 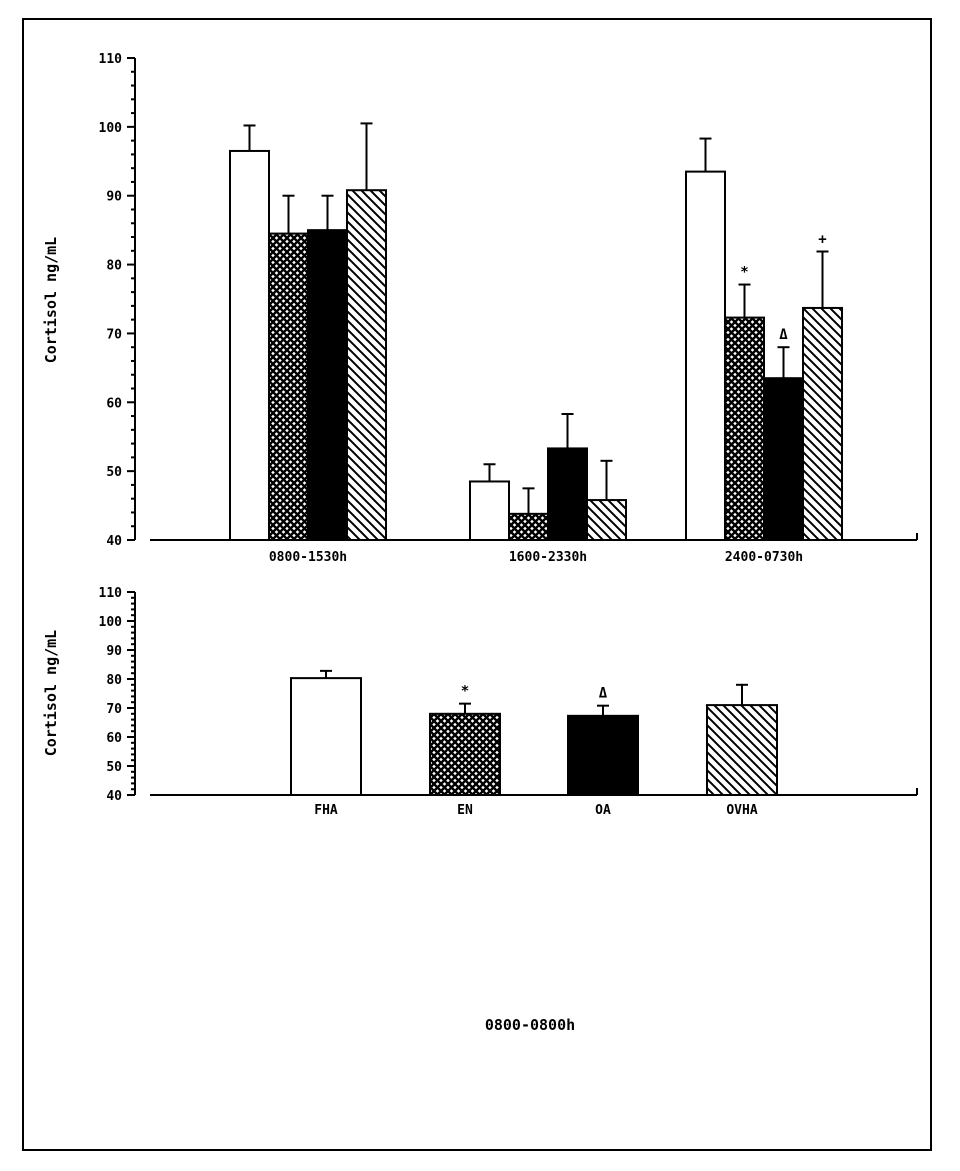 I want to click on x-category-label: FHA, so click(x=326, y=810).